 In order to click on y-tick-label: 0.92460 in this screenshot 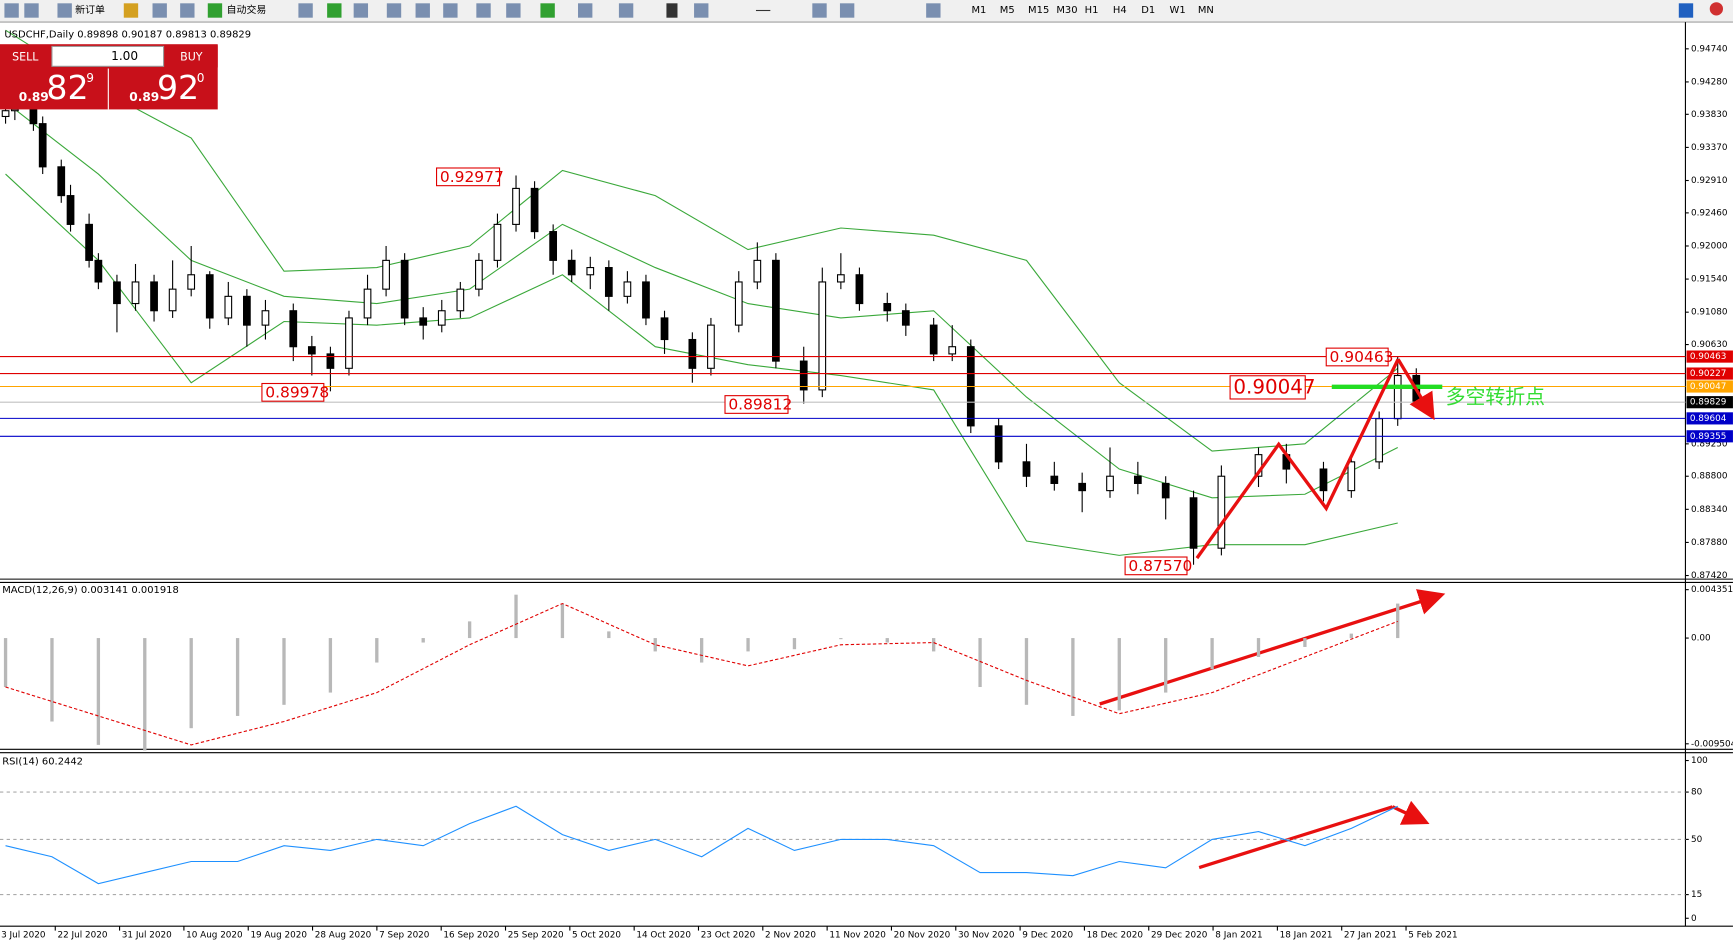, I will do `click(1709, 213)`.